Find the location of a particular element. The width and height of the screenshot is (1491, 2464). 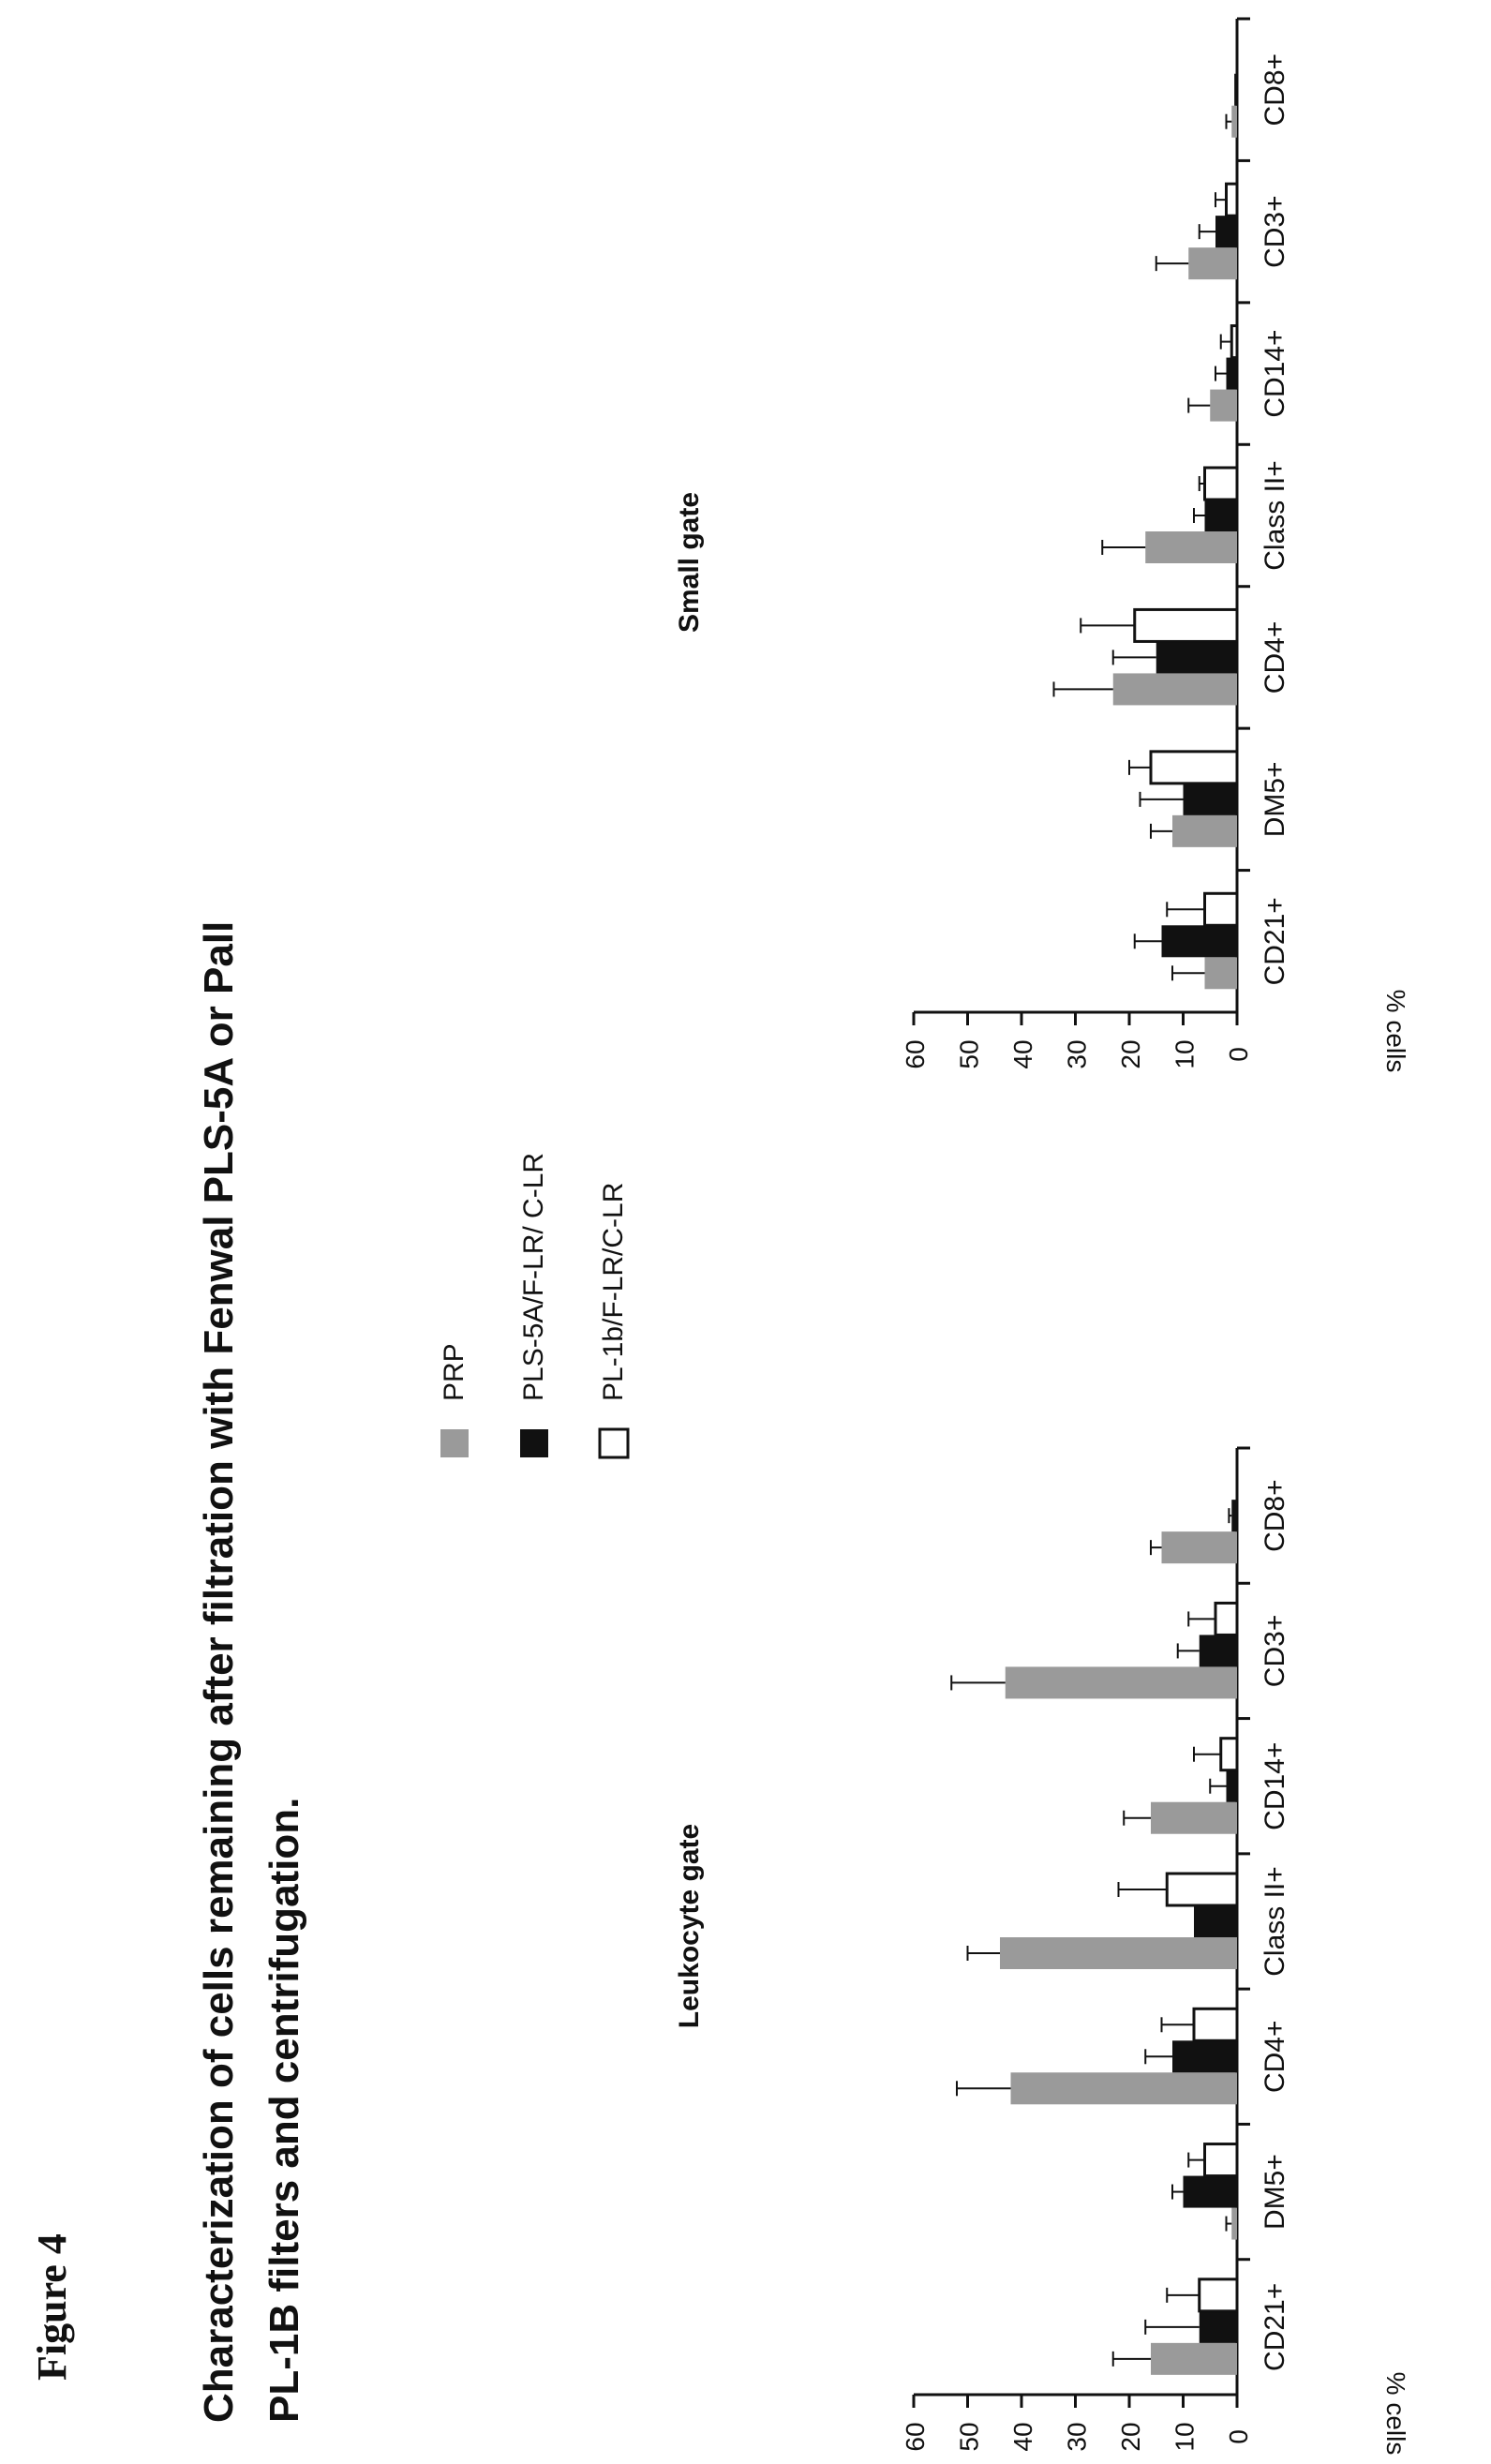

chart-title: Small gate is located at coordinates (689, 563).